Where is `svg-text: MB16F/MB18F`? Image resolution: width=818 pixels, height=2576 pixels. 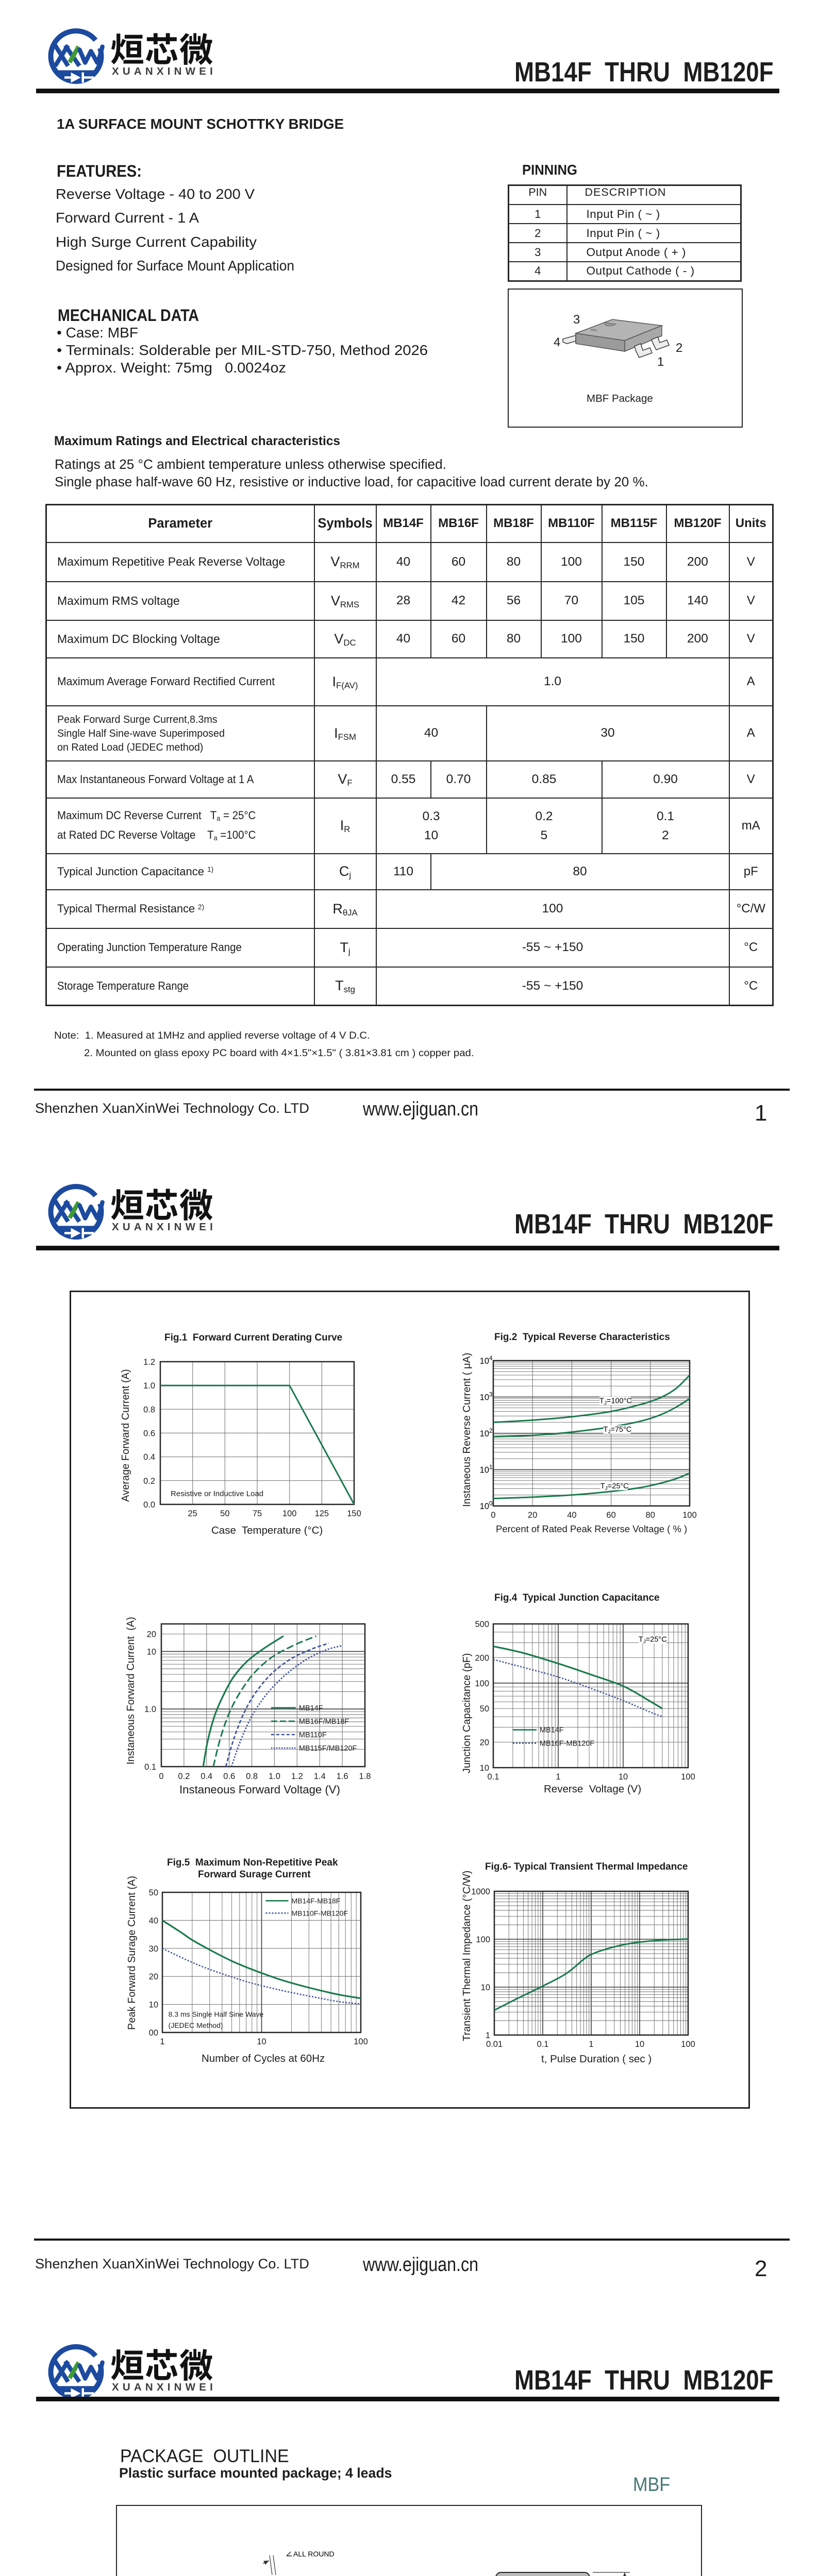 svg-text: MB16F/MB18F is located at coordinates (324, 1722).